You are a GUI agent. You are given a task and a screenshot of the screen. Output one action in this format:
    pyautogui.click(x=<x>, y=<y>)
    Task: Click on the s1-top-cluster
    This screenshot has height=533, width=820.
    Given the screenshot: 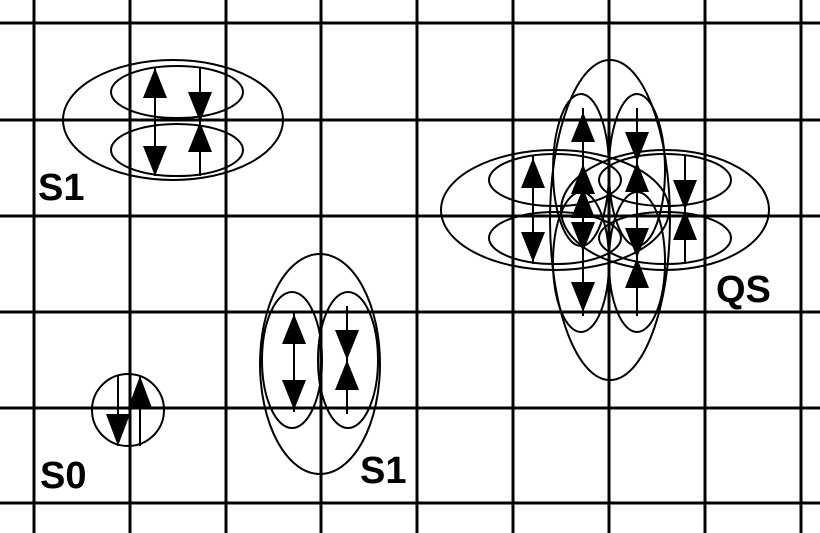 What is the action you would take?
    pyautogui.click(x=173, y=120)
    